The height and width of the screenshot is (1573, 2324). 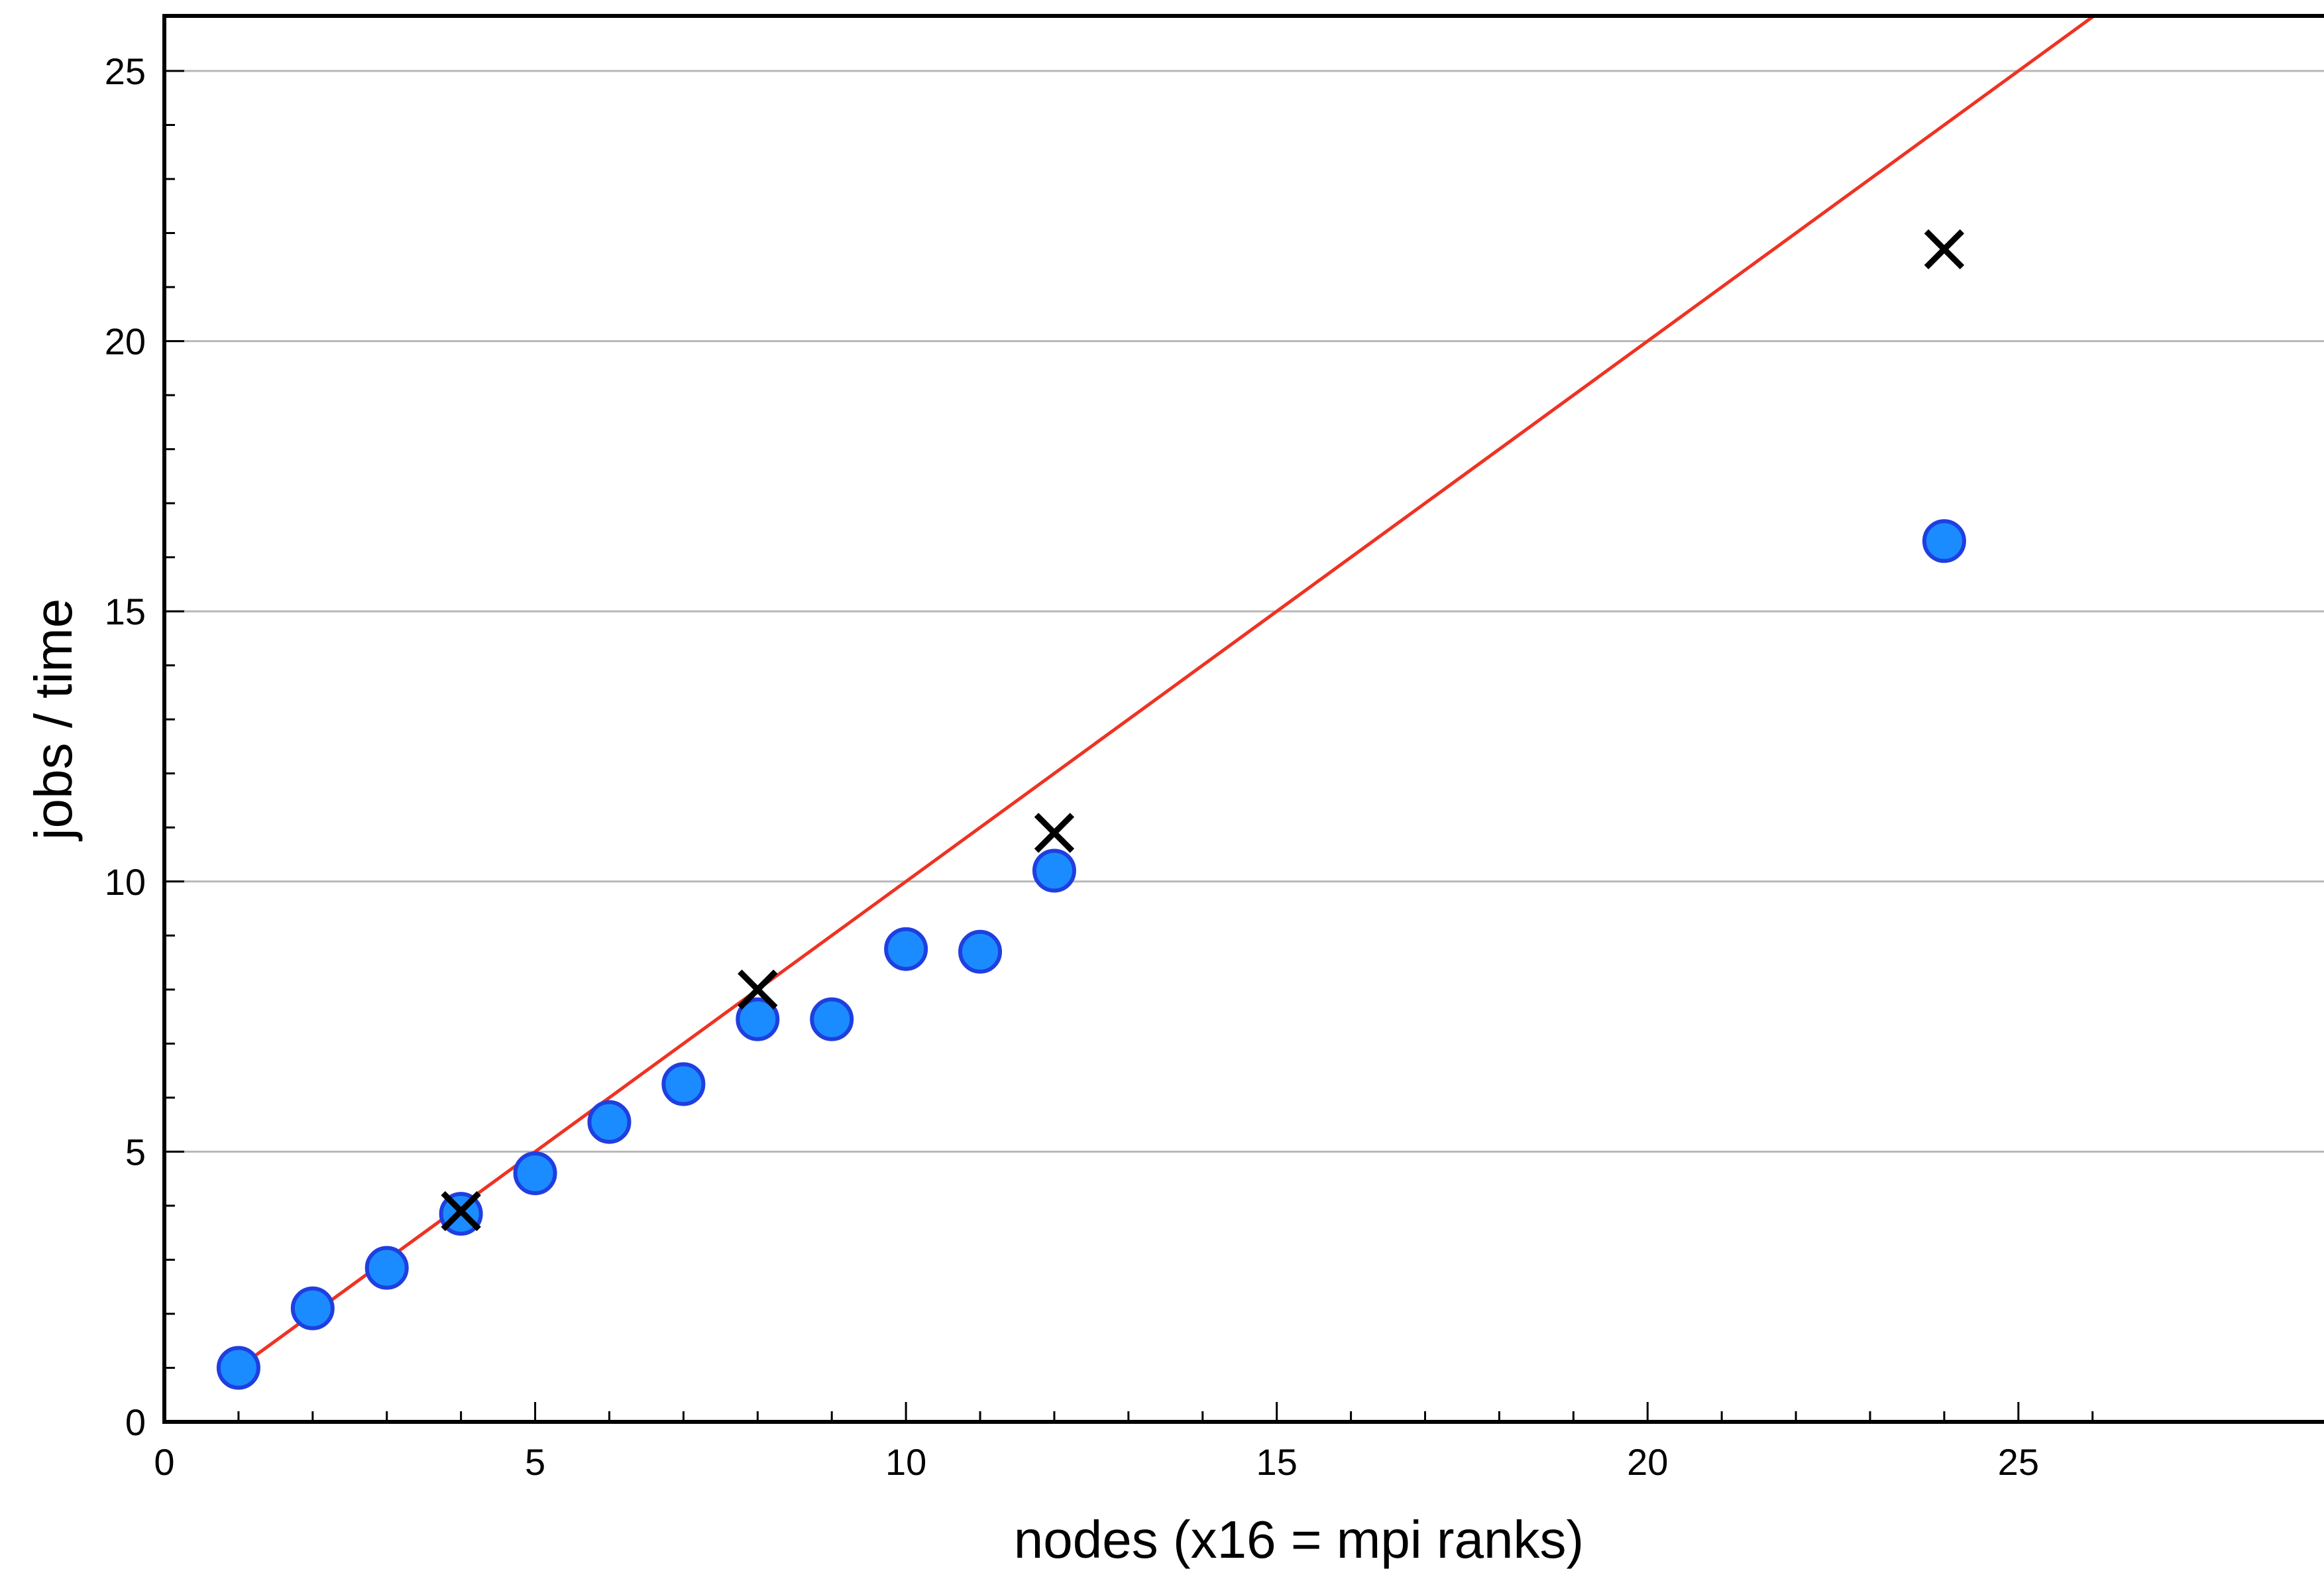 What do you see at coordinates (2018, 1462) in the screenshot?
I see `x-tick-label: 25` at bounding box center [2018, 1462].